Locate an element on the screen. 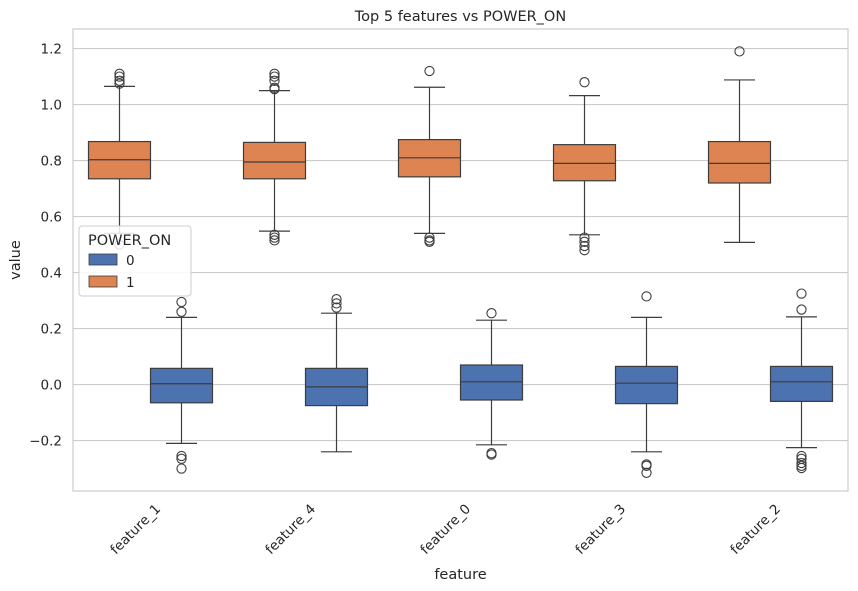 The image size is (858, 591). y-tick-label: 0.0 is located at coordinates (51, 386).